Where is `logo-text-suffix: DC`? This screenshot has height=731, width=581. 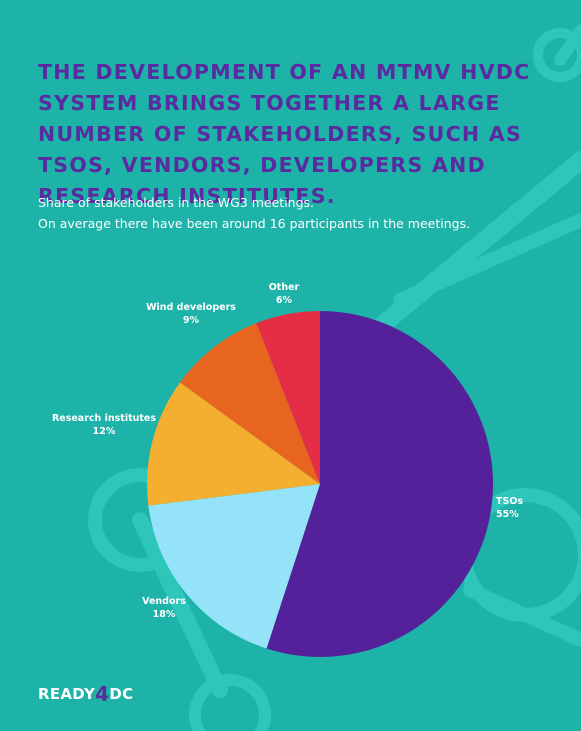 logo-text-suffix: DC is located at coordinates (121, 694).